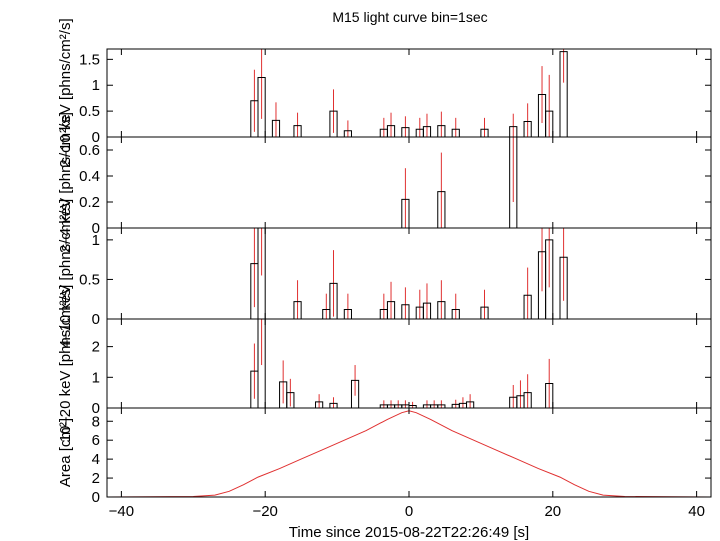  I want to click on panel-1-data, so click(409, 93).